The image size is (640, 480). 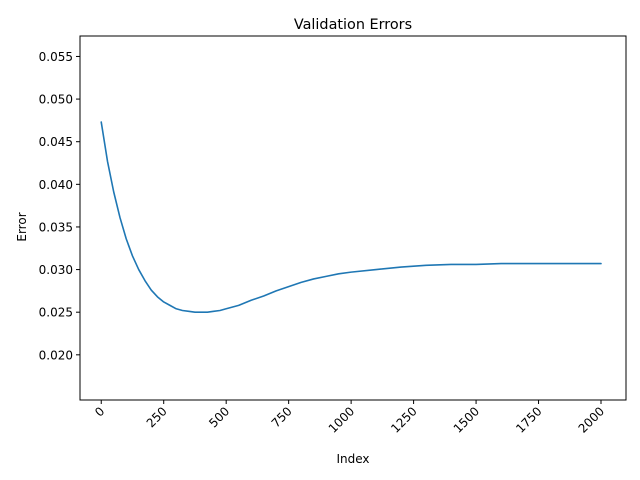 What do you see at coordinates (56, 355) in the screenshot?
I see `y-tick-label: 0.020` at bounding box center [56, 355].